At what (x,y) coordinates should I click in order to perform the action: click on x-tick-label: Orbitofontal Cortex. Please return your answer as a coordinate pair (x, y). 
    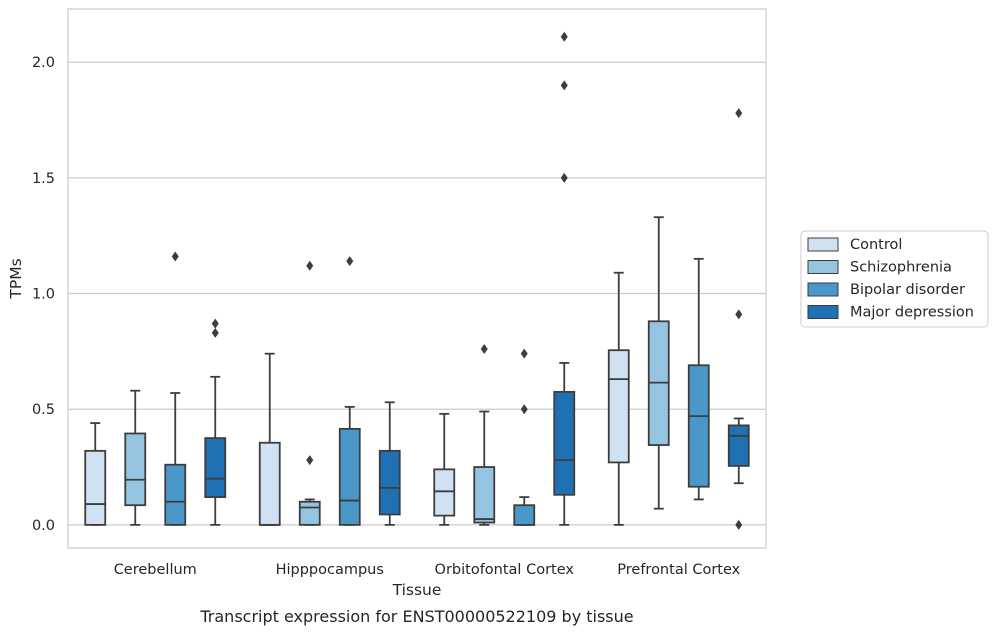
    Looking at the image, I should click on (505, 570).